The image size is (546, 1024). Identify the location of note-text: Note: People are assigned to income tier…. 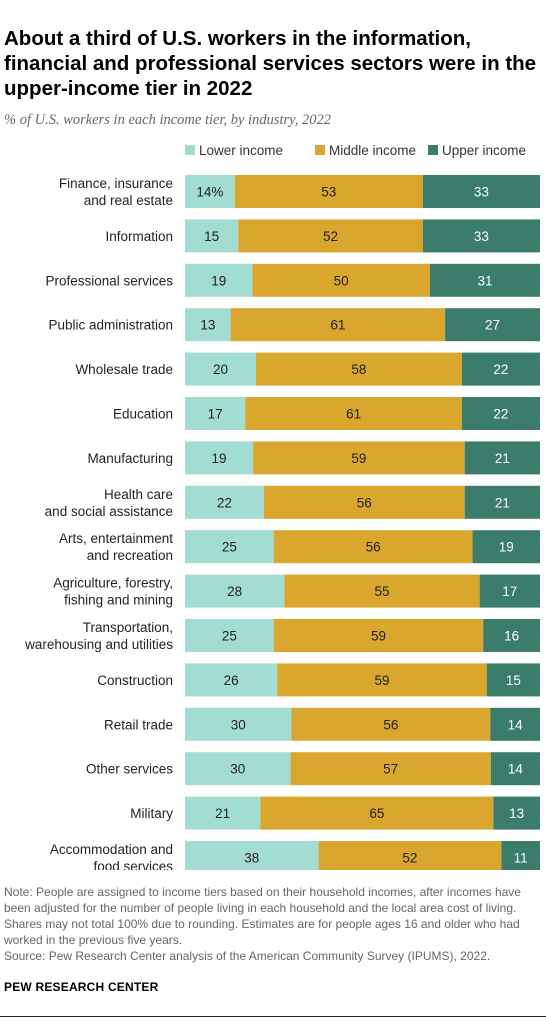
(262, 916).